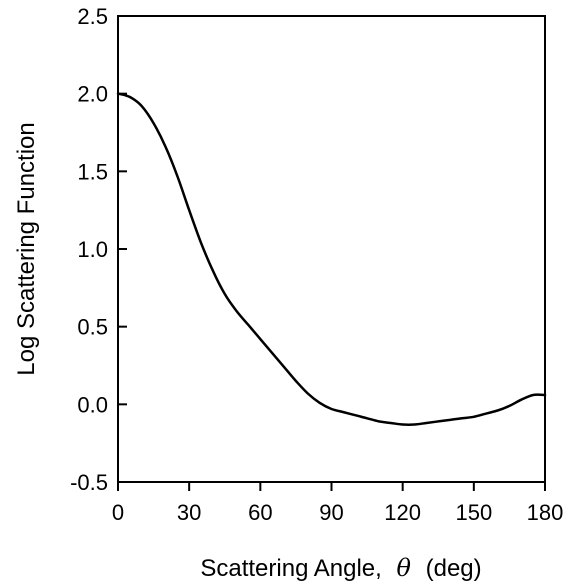 Image resolution: width=567 pixels, height=588 pixels. What do you see at coordinates (92, 249) in the screenshot?
I see `y-tick-label: 1.0` at bounding box center [92, 249].